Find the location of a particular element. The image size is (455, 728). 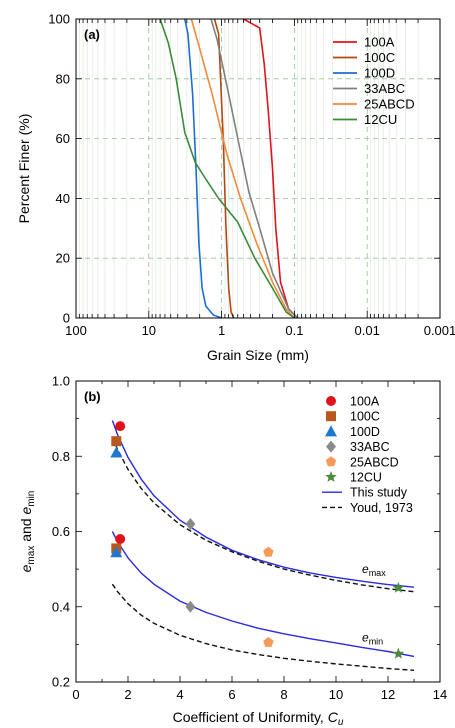

x-axis-label-subscript: u is located at coordinates (341, 722).